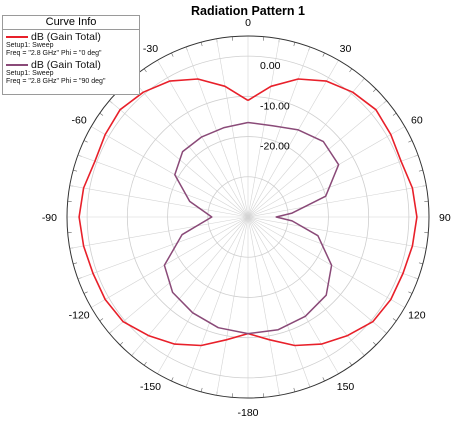 The width and height of the screenshot is (456, 429). What do you see at coordinates (445, 218) in the screenshot?
I see `angle-tick-label: 90` at bounding box center [445, 218].